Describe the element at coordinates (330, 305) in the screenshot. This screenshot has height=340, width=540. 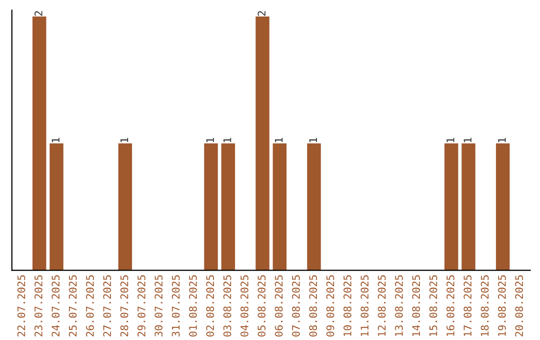
I see `x-tick-label: 09.08.2025` at that location.